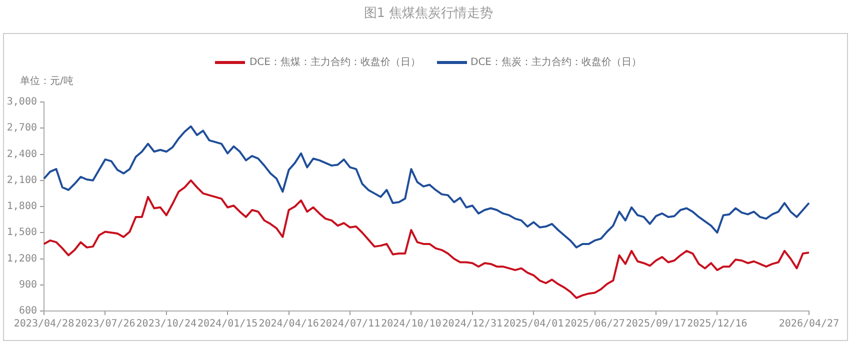  What do you see at coordinates (472, 324) in the screenshot?
I see `x-tick-label: 2024/12/31` at bounding box center [472, 324].